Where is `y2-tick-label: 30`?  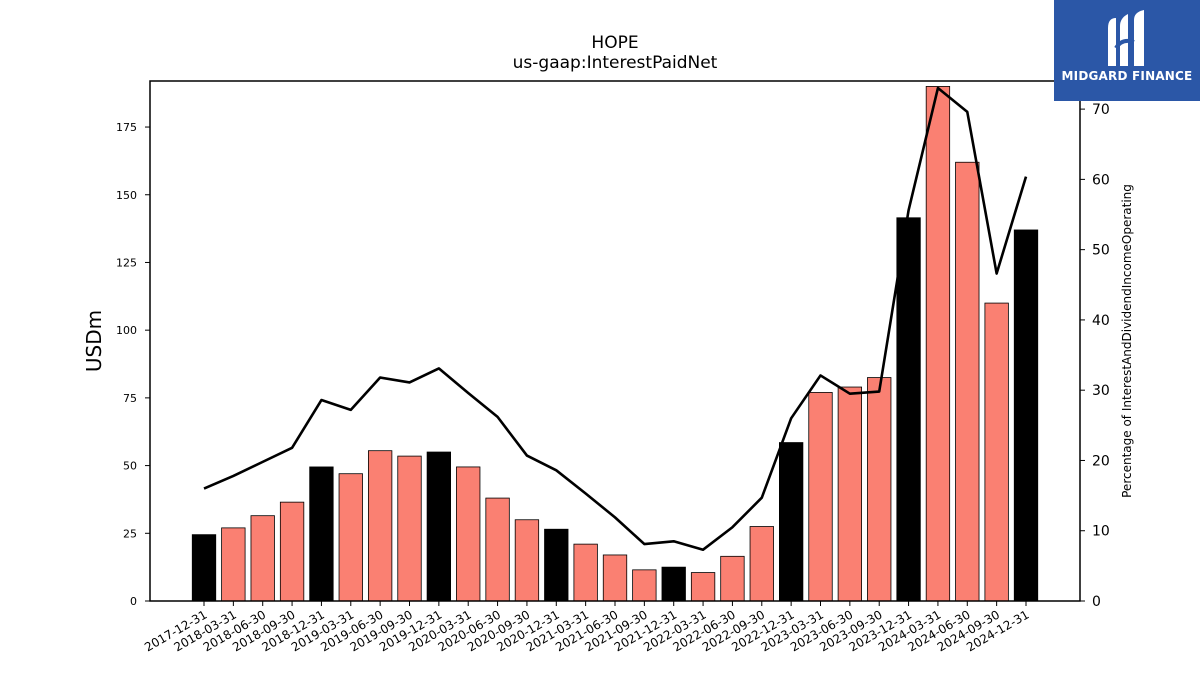
y2-tick-label: 30 is located at coordinates (1101, 391).